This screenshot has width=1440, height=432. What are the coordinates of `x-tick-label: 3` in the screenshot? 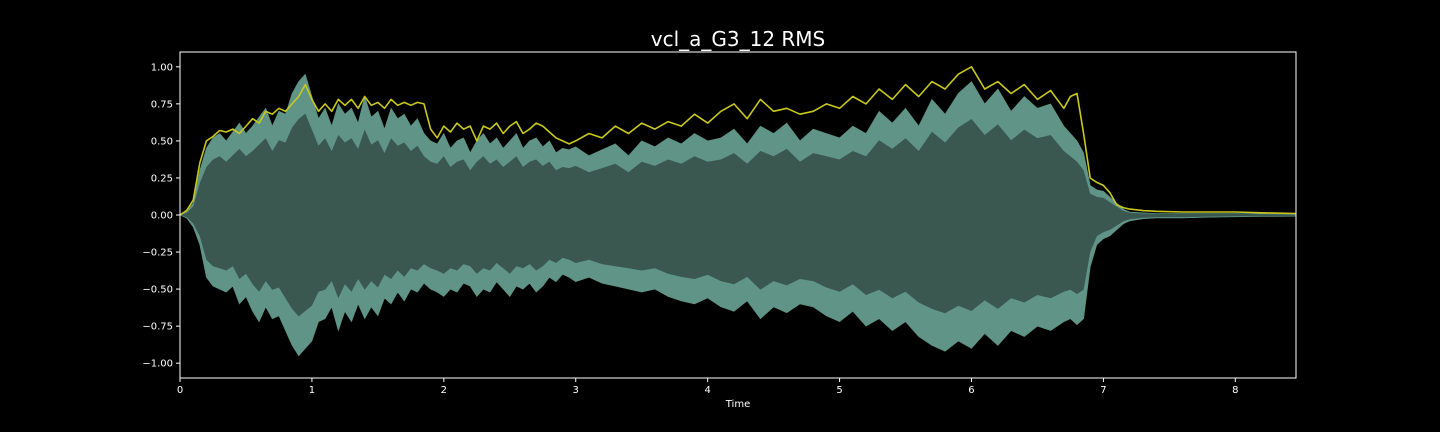 It's located at (576, 390).